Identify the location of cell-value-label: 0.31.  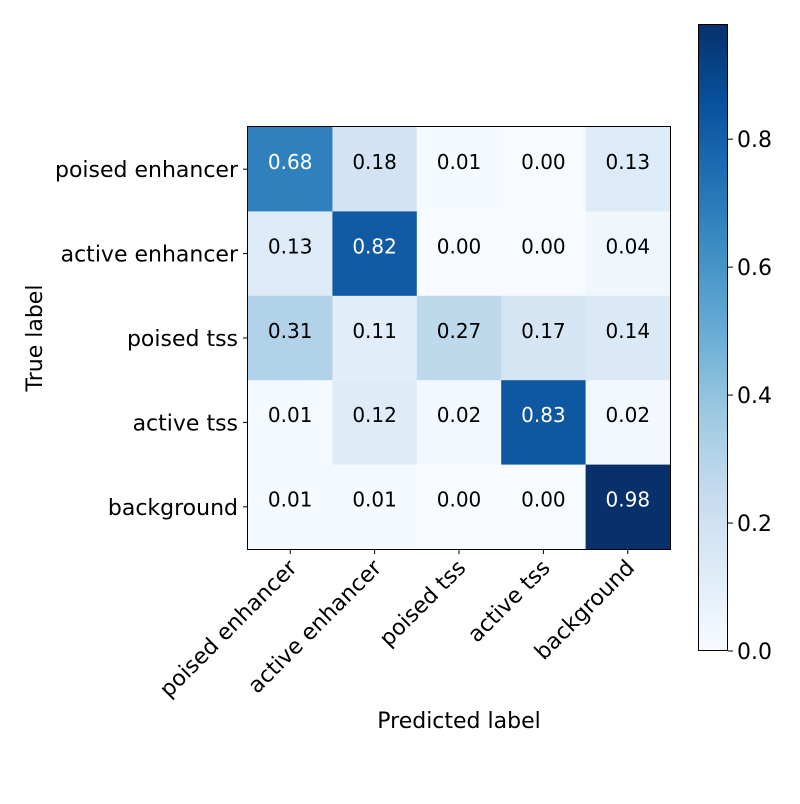
(290, 331).